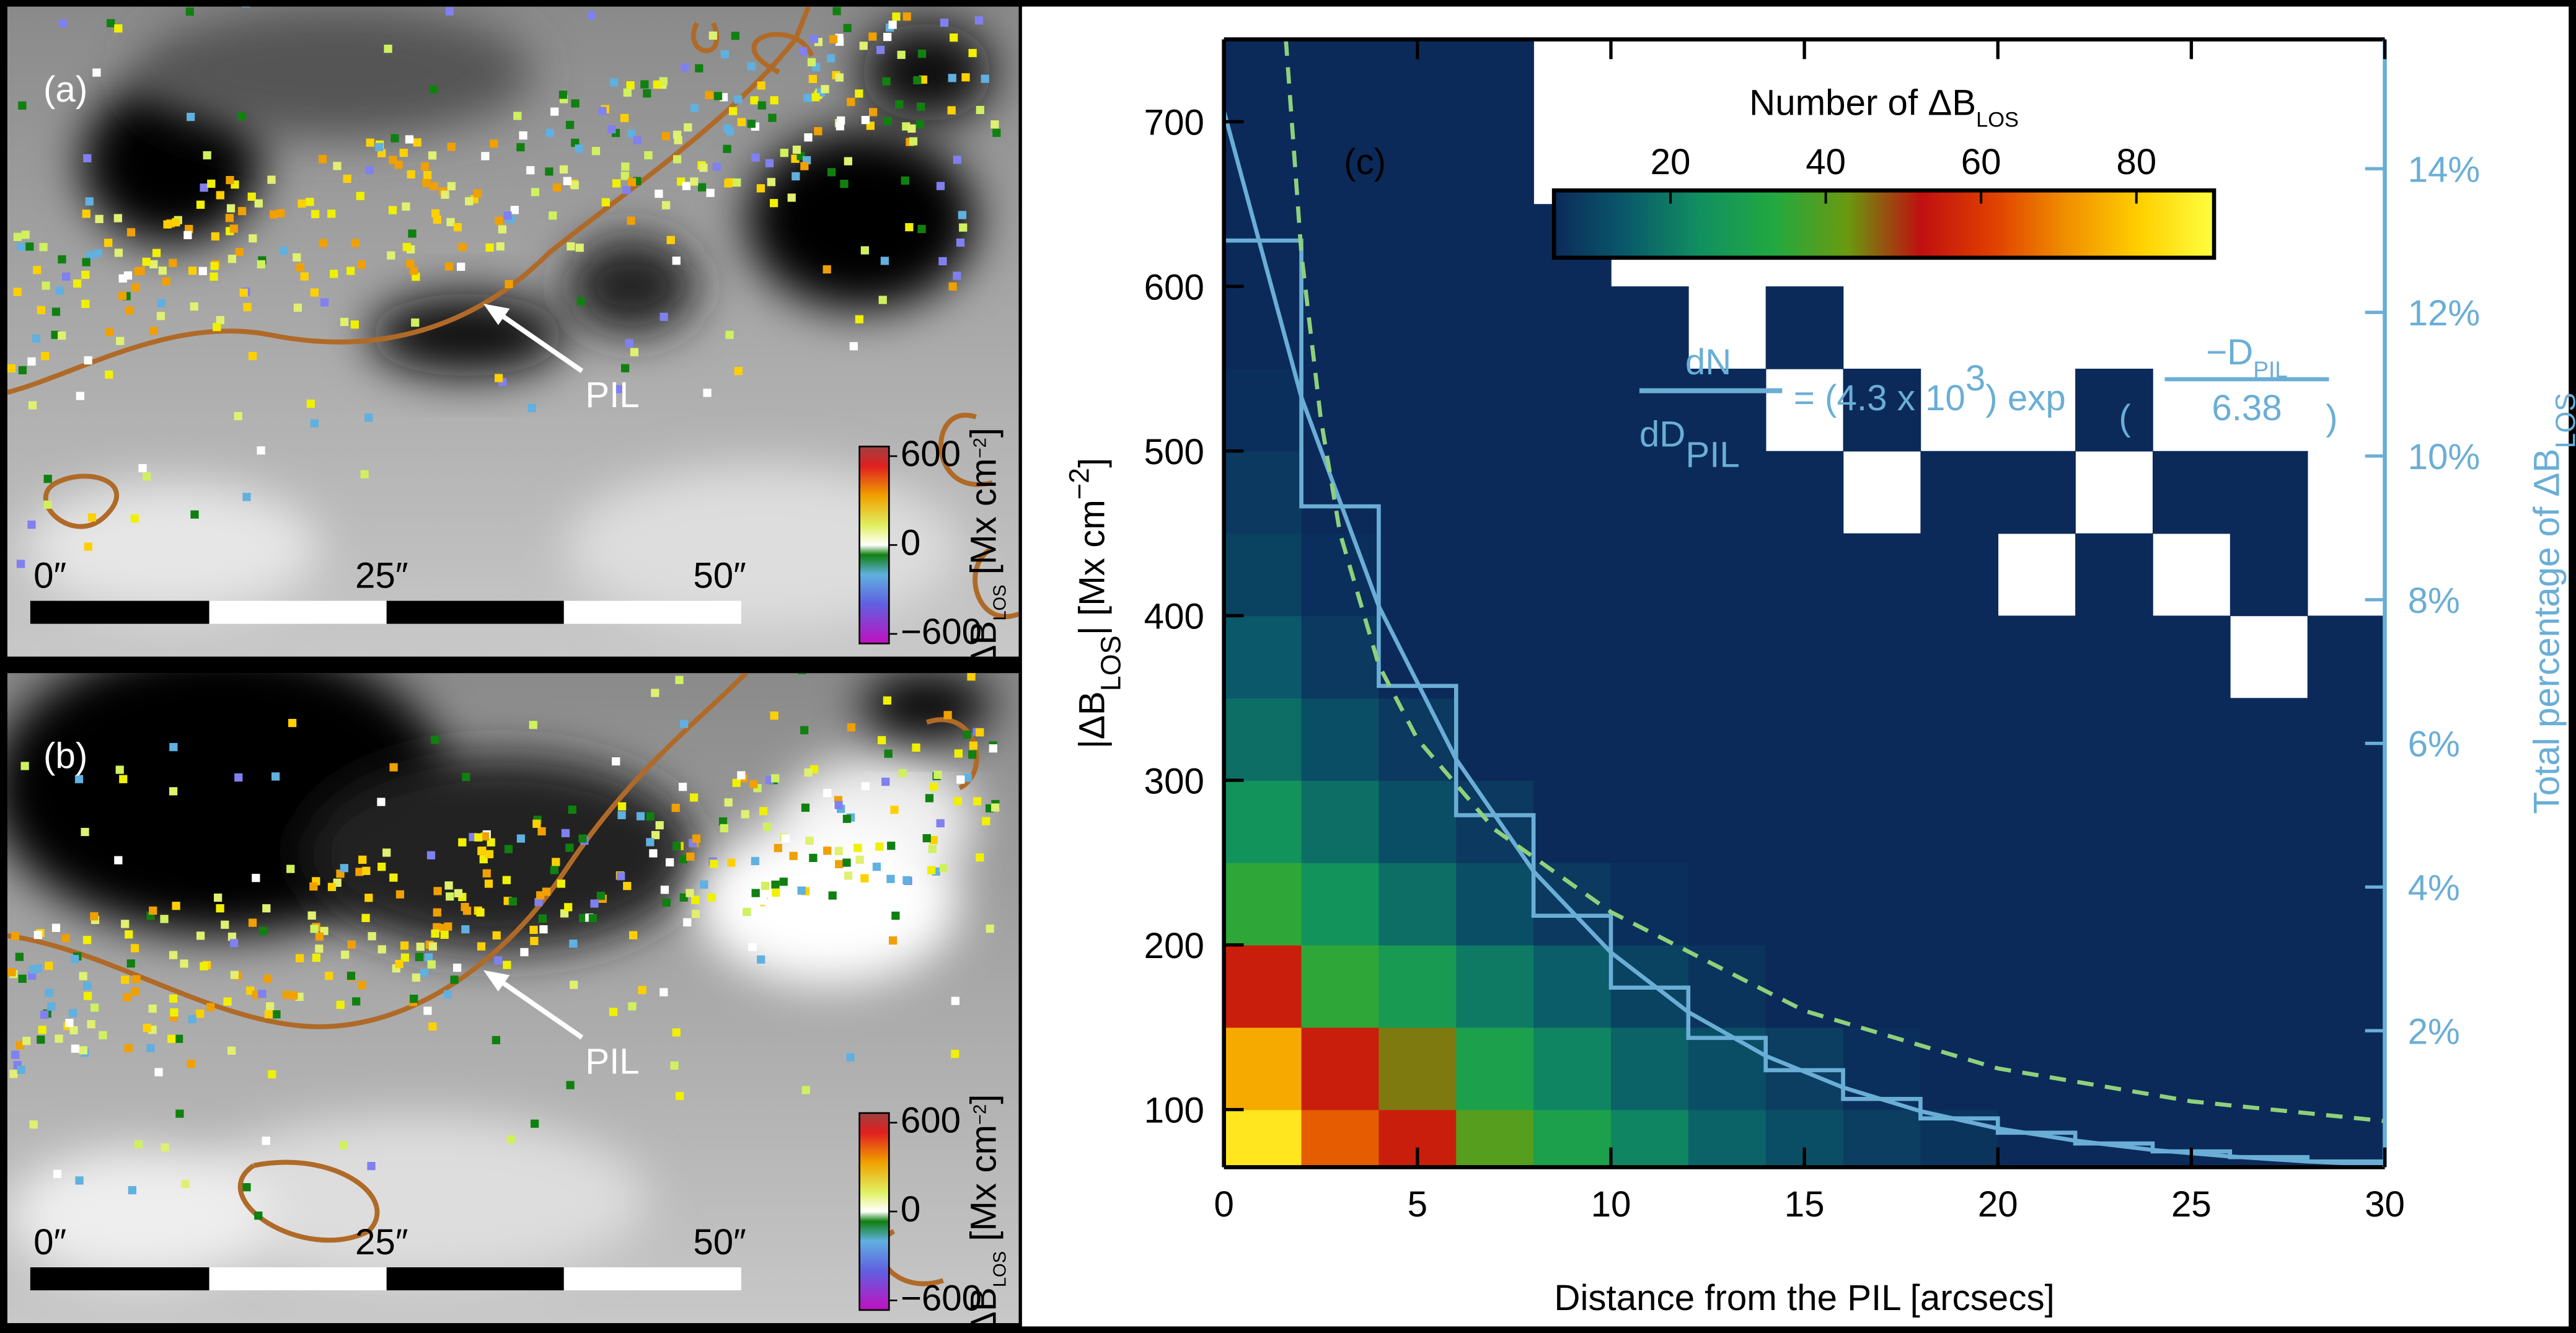  What do you see at coordinates (2546, 631) in the screenshot?
I see `text-part: Total percentage of ΔB` at bounding box center [2546, 631].